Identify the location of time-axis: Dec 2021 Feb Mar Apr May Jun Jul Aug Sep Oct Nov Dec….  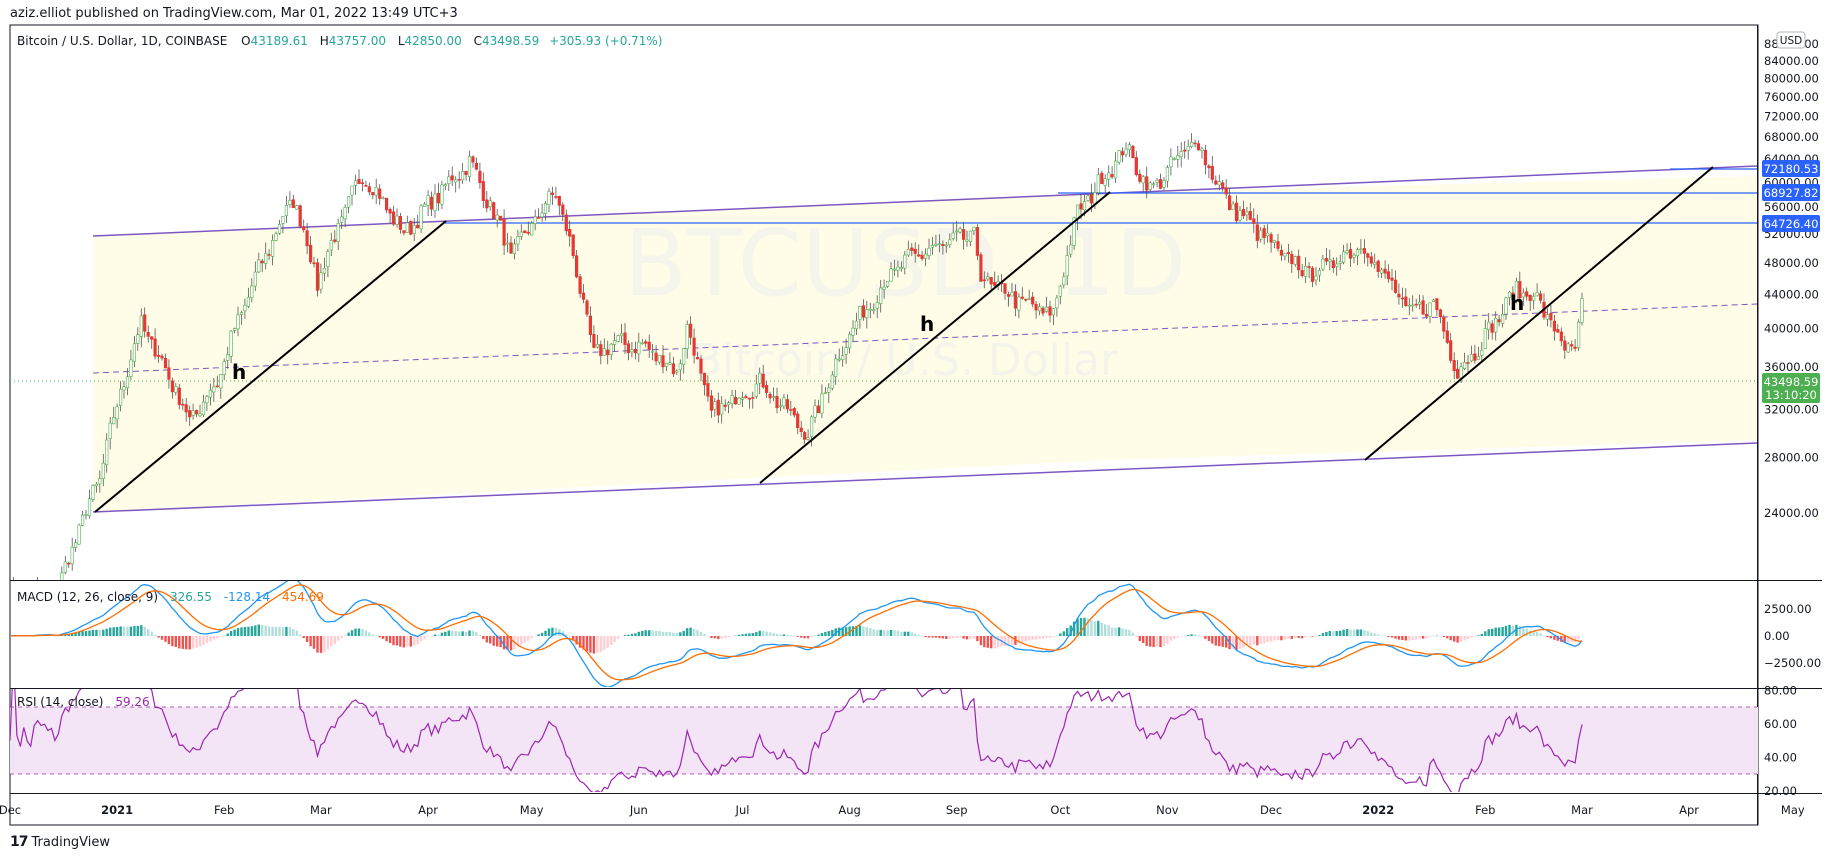
(902, 810).